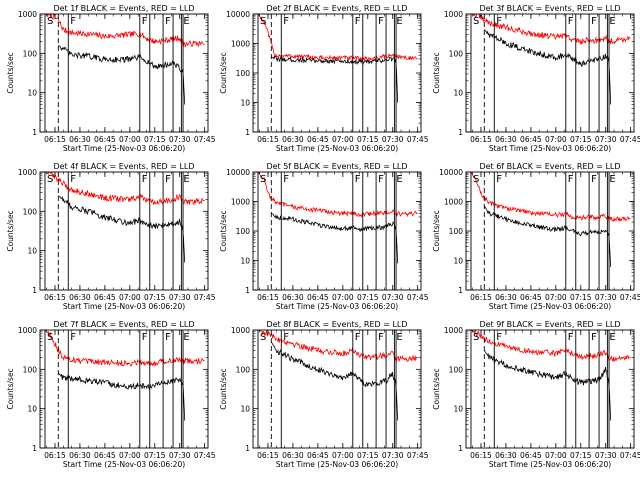 This screenshot has height=480, width=640. Describe the element at coordinates (336, 166) in the screenshot. I see `plot-title: Det 5f BLACK = Events, RED = LLD` at that location.